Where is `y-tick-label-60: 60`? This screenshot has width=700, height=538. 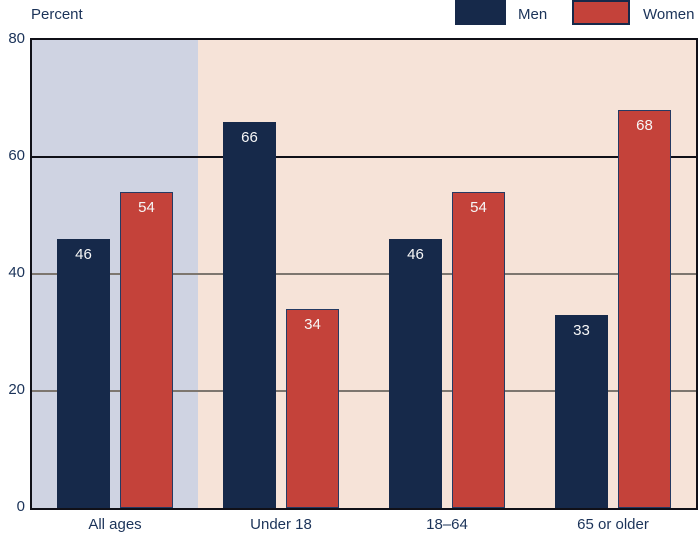
y-tick-label-60: 60 is located at coordinates (16, 155).